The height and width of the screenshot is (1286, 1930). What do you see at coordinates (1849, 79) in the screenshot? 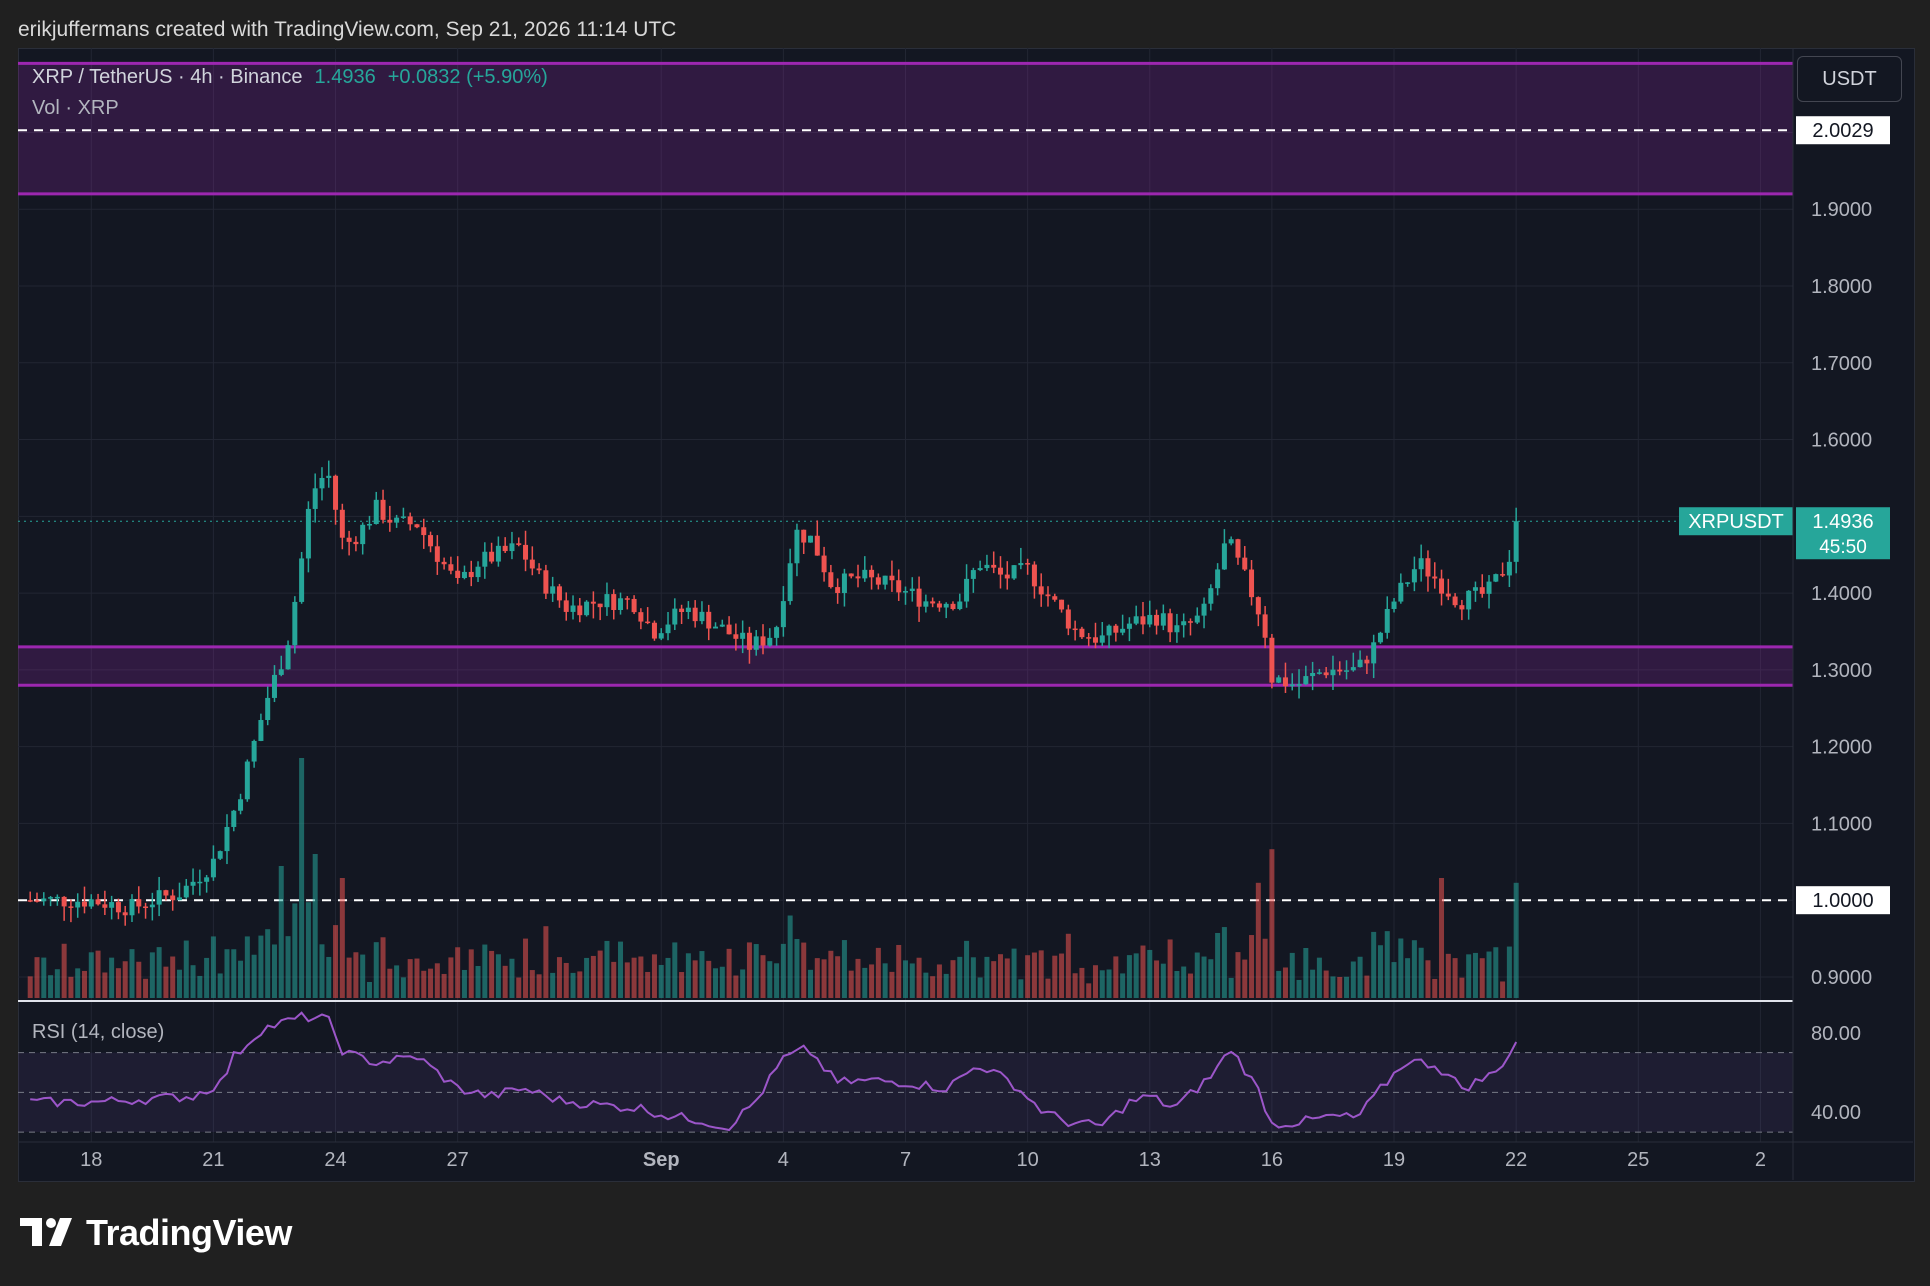
I see `currency-button: USDT` at bounding box center [1849, 79].